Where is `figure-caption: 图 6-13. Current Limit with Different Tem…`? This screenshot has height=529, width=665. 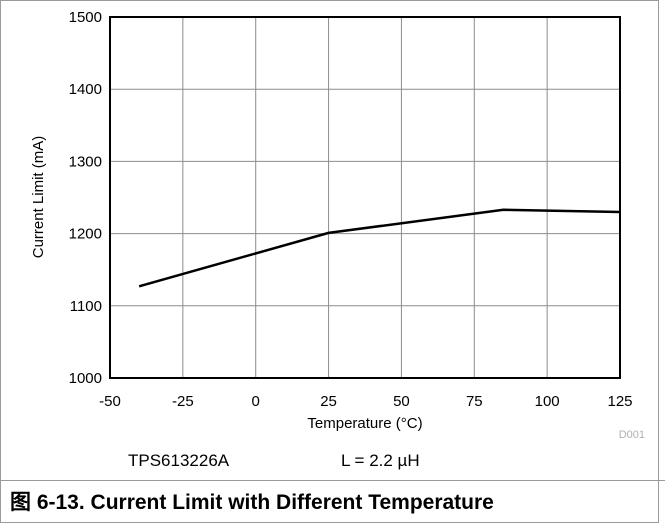 figure-caption: 图 6-13. Current Limit with Different Tem… is located at coordinates (252, 502).